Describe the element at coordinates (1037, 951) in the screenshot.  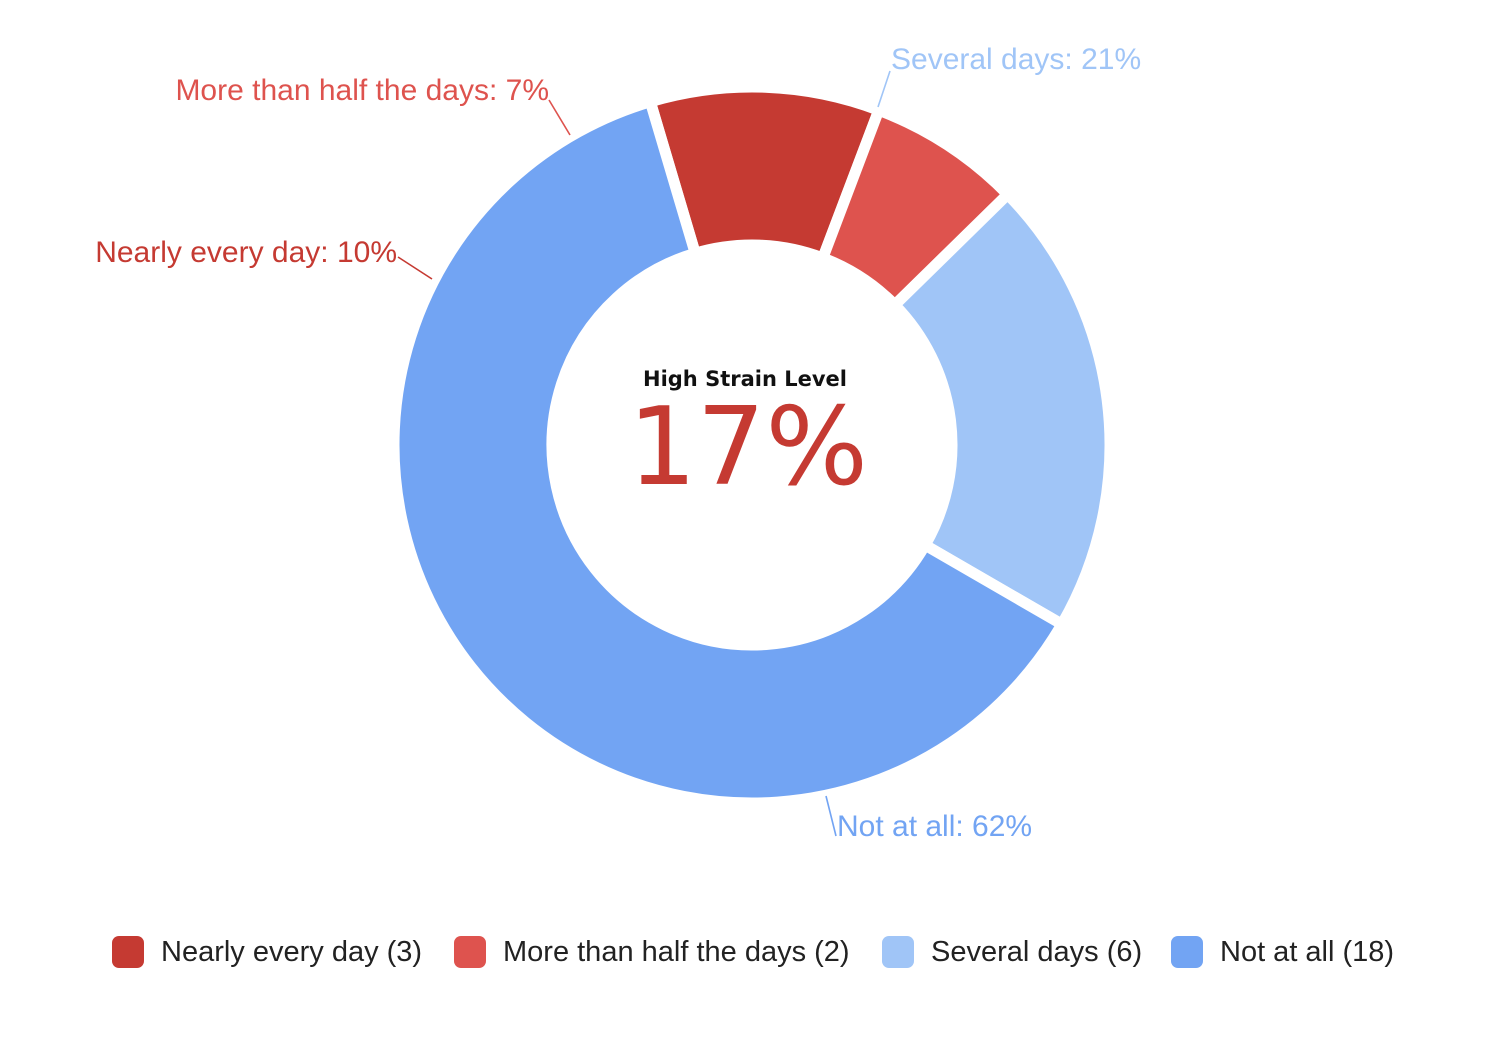
I see `legend-label: Several days (6)` at that location.